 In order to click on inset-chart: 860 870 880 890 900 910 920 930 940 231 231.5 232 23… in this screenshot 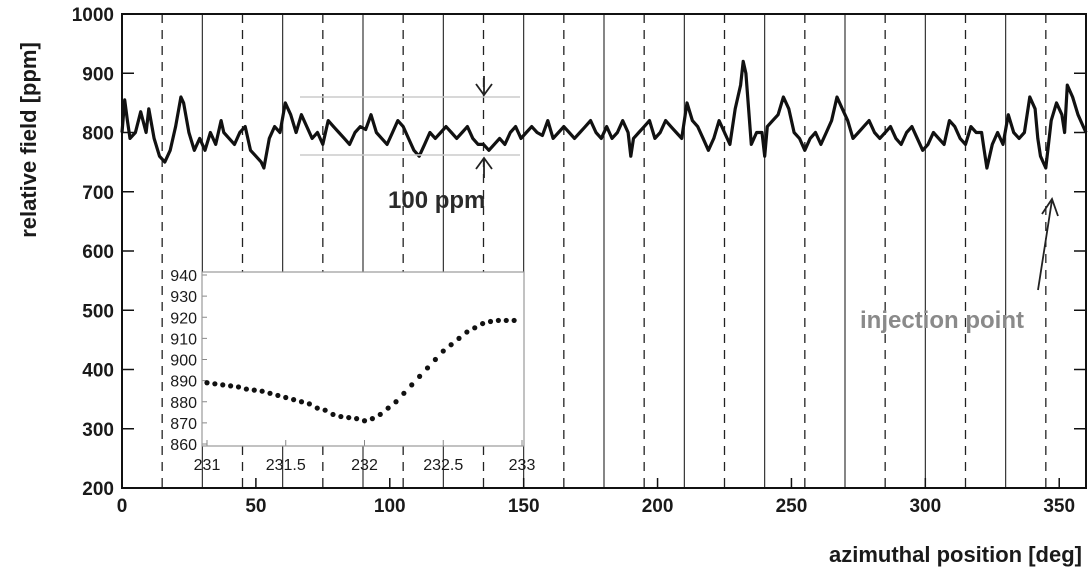, I will do `click(352, 371)`.